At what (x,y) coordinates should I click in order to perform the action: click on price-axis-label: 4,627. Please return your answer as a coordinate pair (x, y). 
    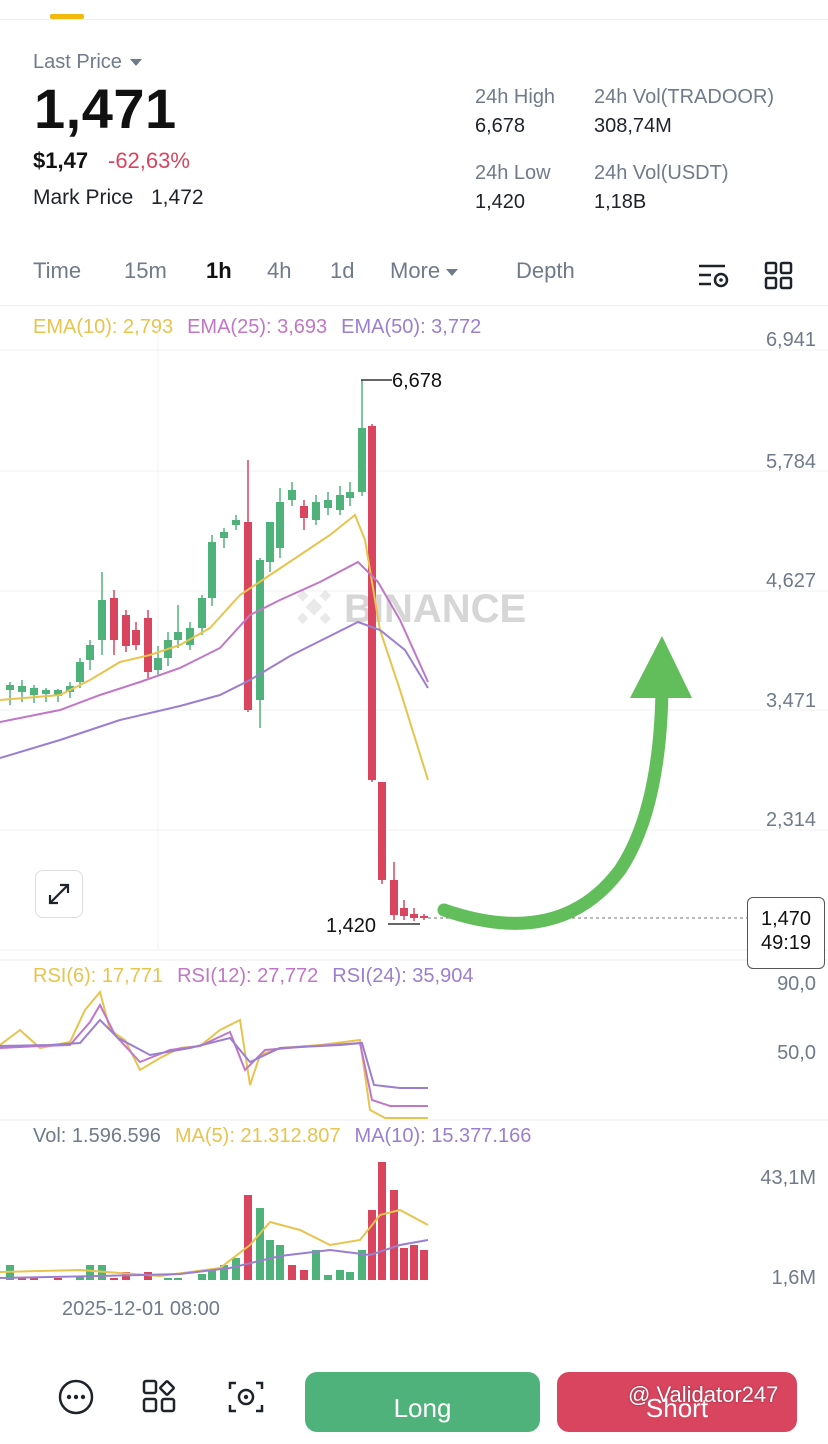
    Looking at the image, I should click on (790, 581).